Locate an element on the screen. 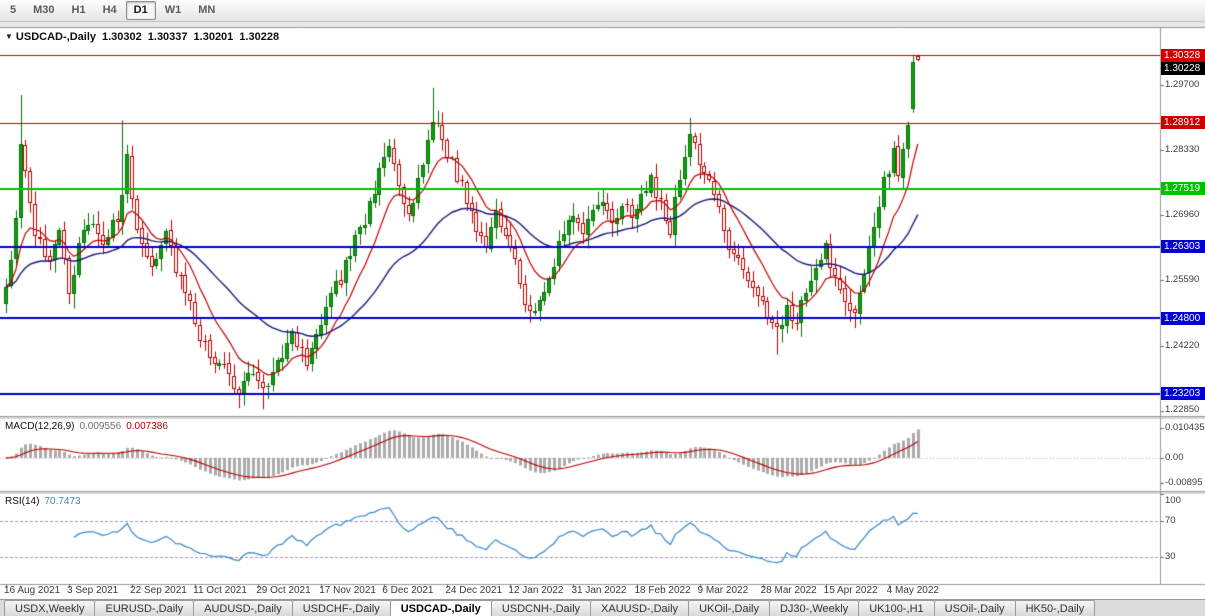 The width and height of the screenshot is (1205, 616). chart-tab-xauusd-daily: XAUUSD-,Daily is located at coordinates (640, 608).